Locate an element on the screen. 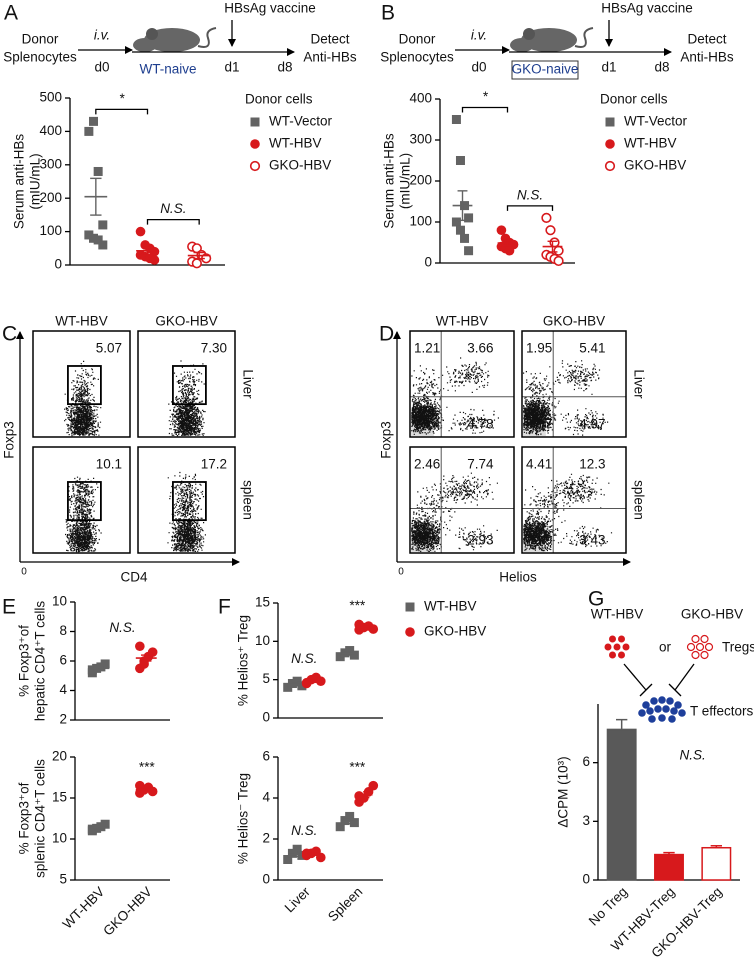  y-tick-label: 10 is located at coordinates (59, 601).